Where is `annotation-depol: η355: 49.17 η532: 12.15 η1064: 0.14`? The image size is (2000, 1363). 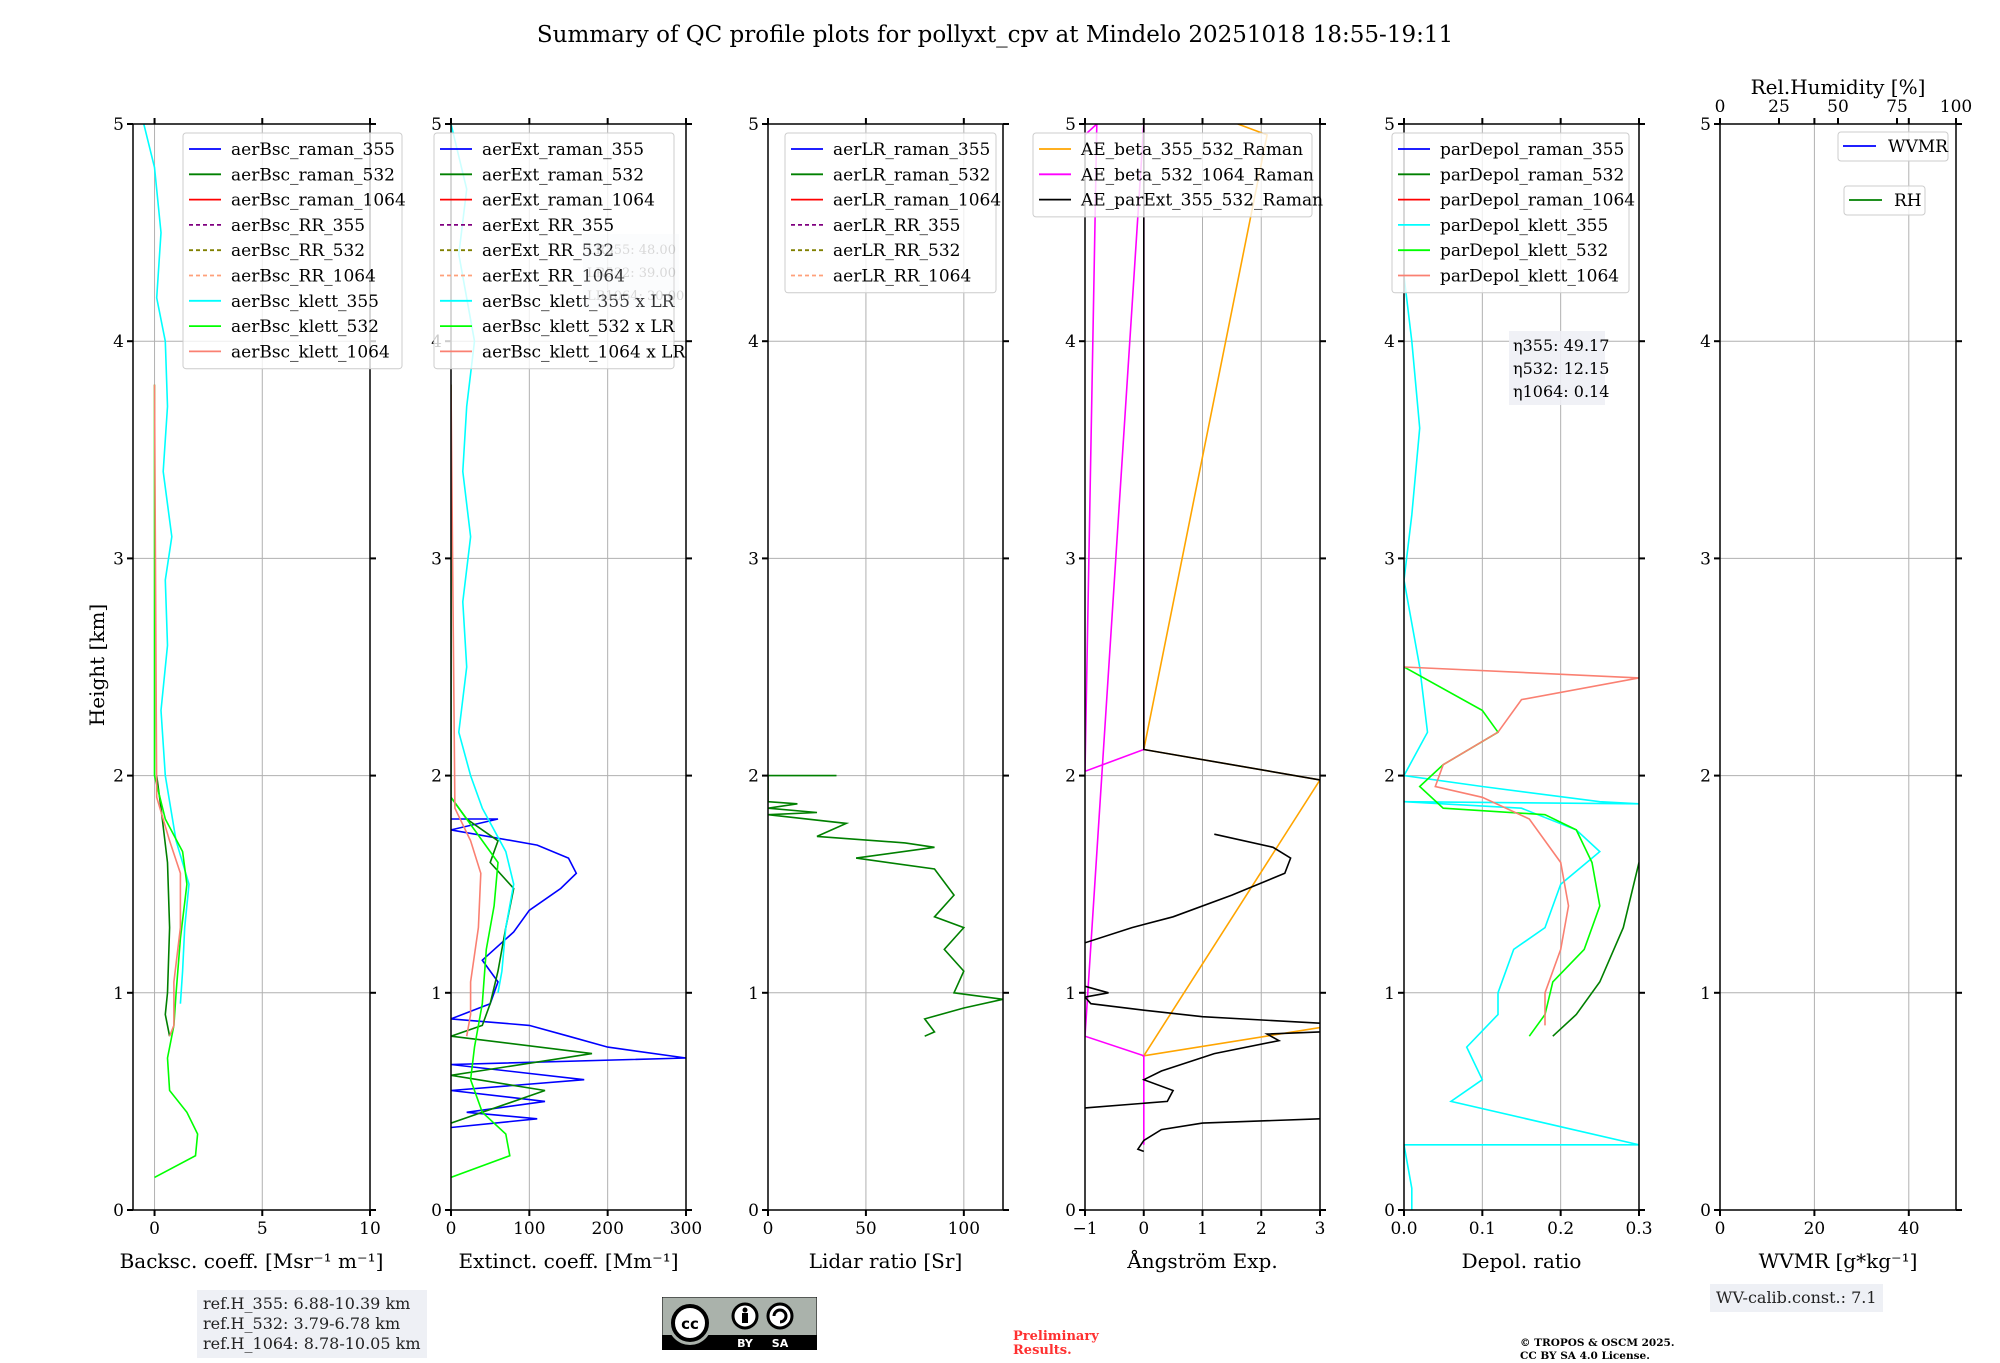 annotation-depol: η355: 49.17 η532: 12.15 η1064: 0.14 is located at coordinates (1559, 368).